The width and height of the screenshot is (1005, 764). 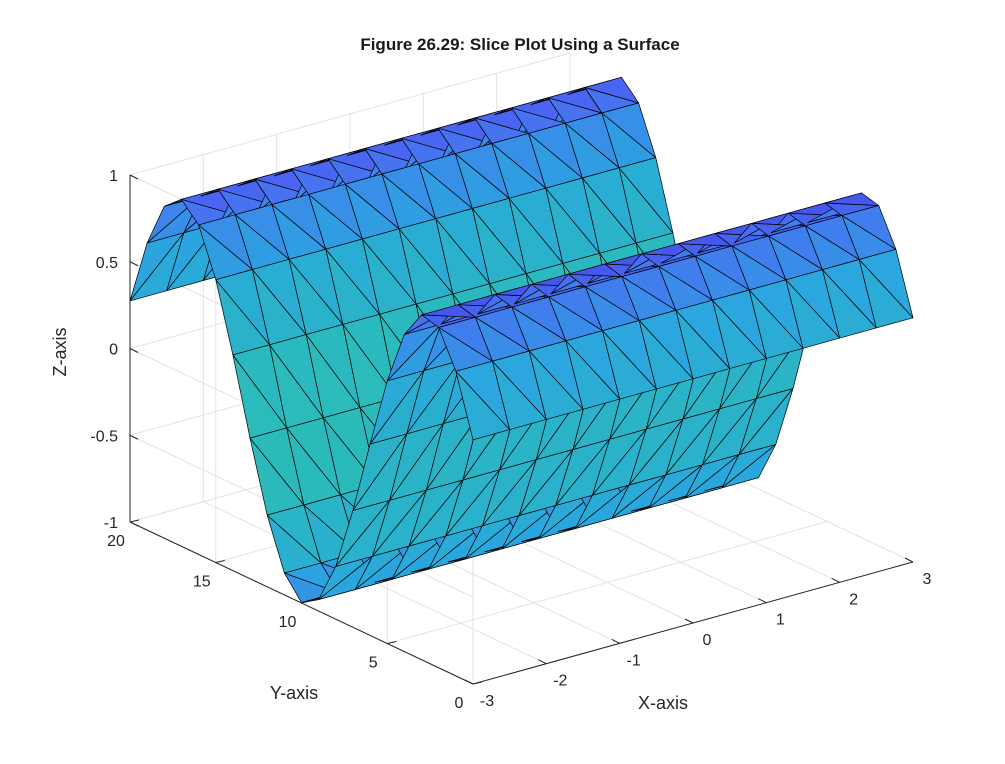 I want to click on z-tick-label: 1, so click(x=113, y=176).